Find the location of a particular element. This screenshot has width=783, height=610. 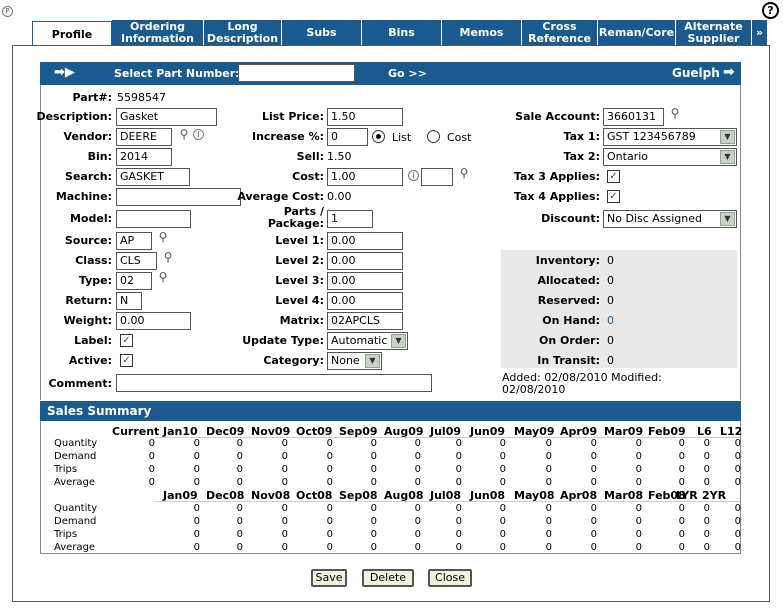

level3-input: 0.00 is located at coordinates (365, 281).